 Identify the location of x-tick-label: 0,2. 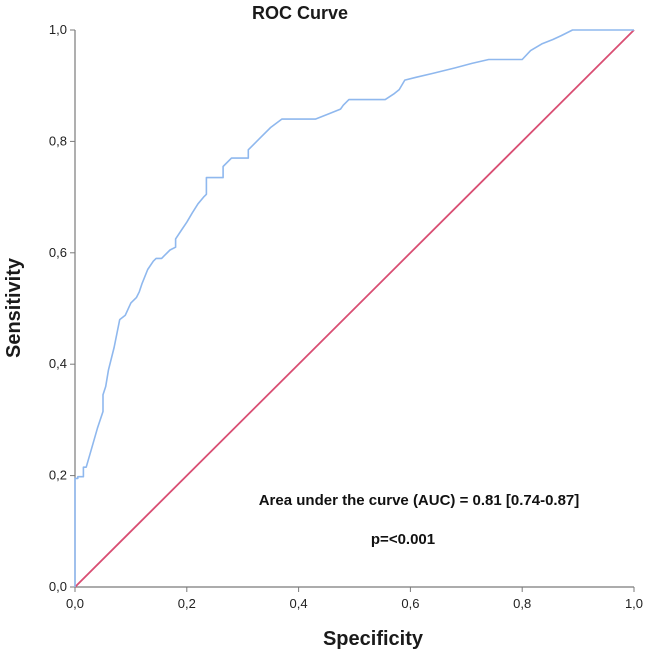
(187, 603).